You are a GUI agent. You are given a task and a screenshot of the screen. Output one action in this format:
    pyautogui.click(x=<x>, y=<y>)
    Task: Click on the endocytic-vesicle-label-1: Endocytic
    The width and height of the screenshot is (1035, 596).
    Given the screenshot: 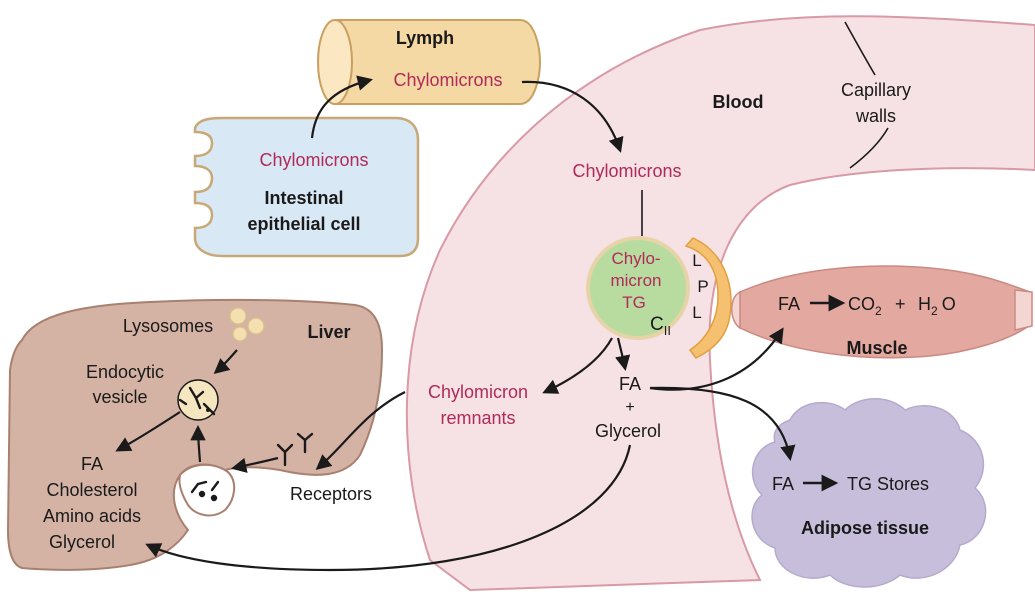 What is the action you would take?
    pyautogui.click(x=125, y=372)
    